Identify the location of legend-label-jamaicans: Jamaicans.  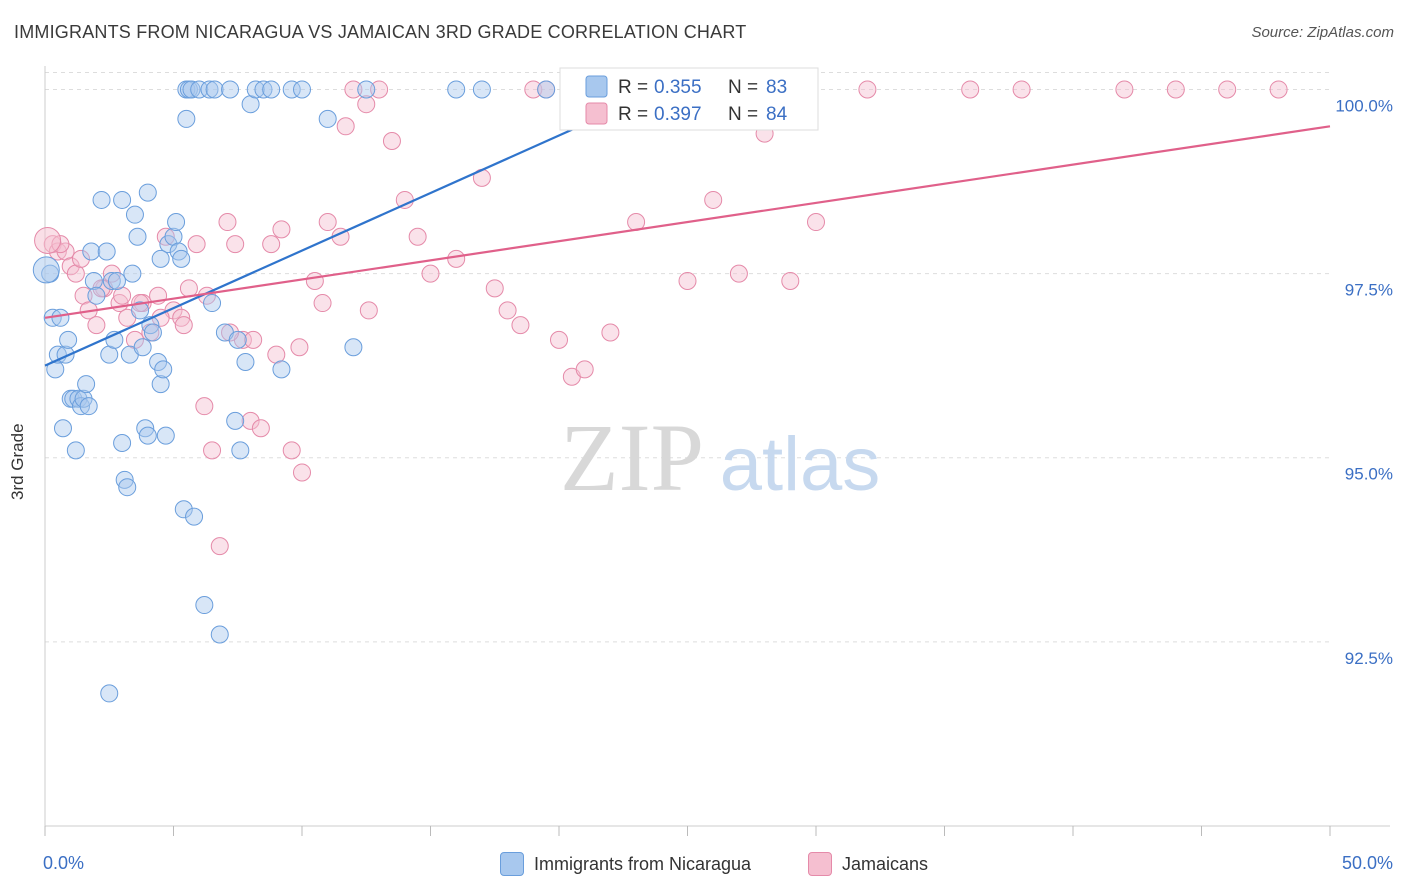
(885, 863).